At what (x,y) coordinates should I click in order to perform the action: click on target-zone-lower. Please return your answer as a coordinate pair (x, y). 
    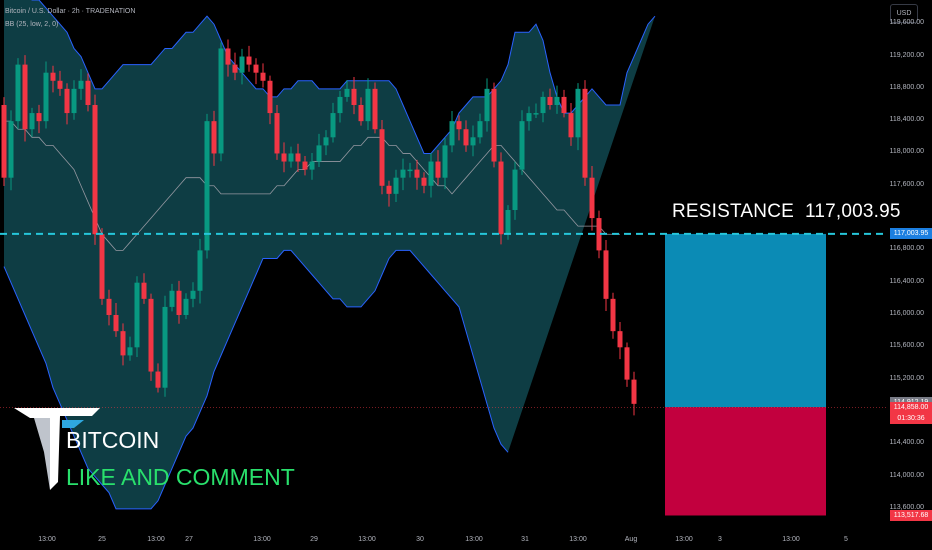
    Looking at the image, I should click on (745, 461).